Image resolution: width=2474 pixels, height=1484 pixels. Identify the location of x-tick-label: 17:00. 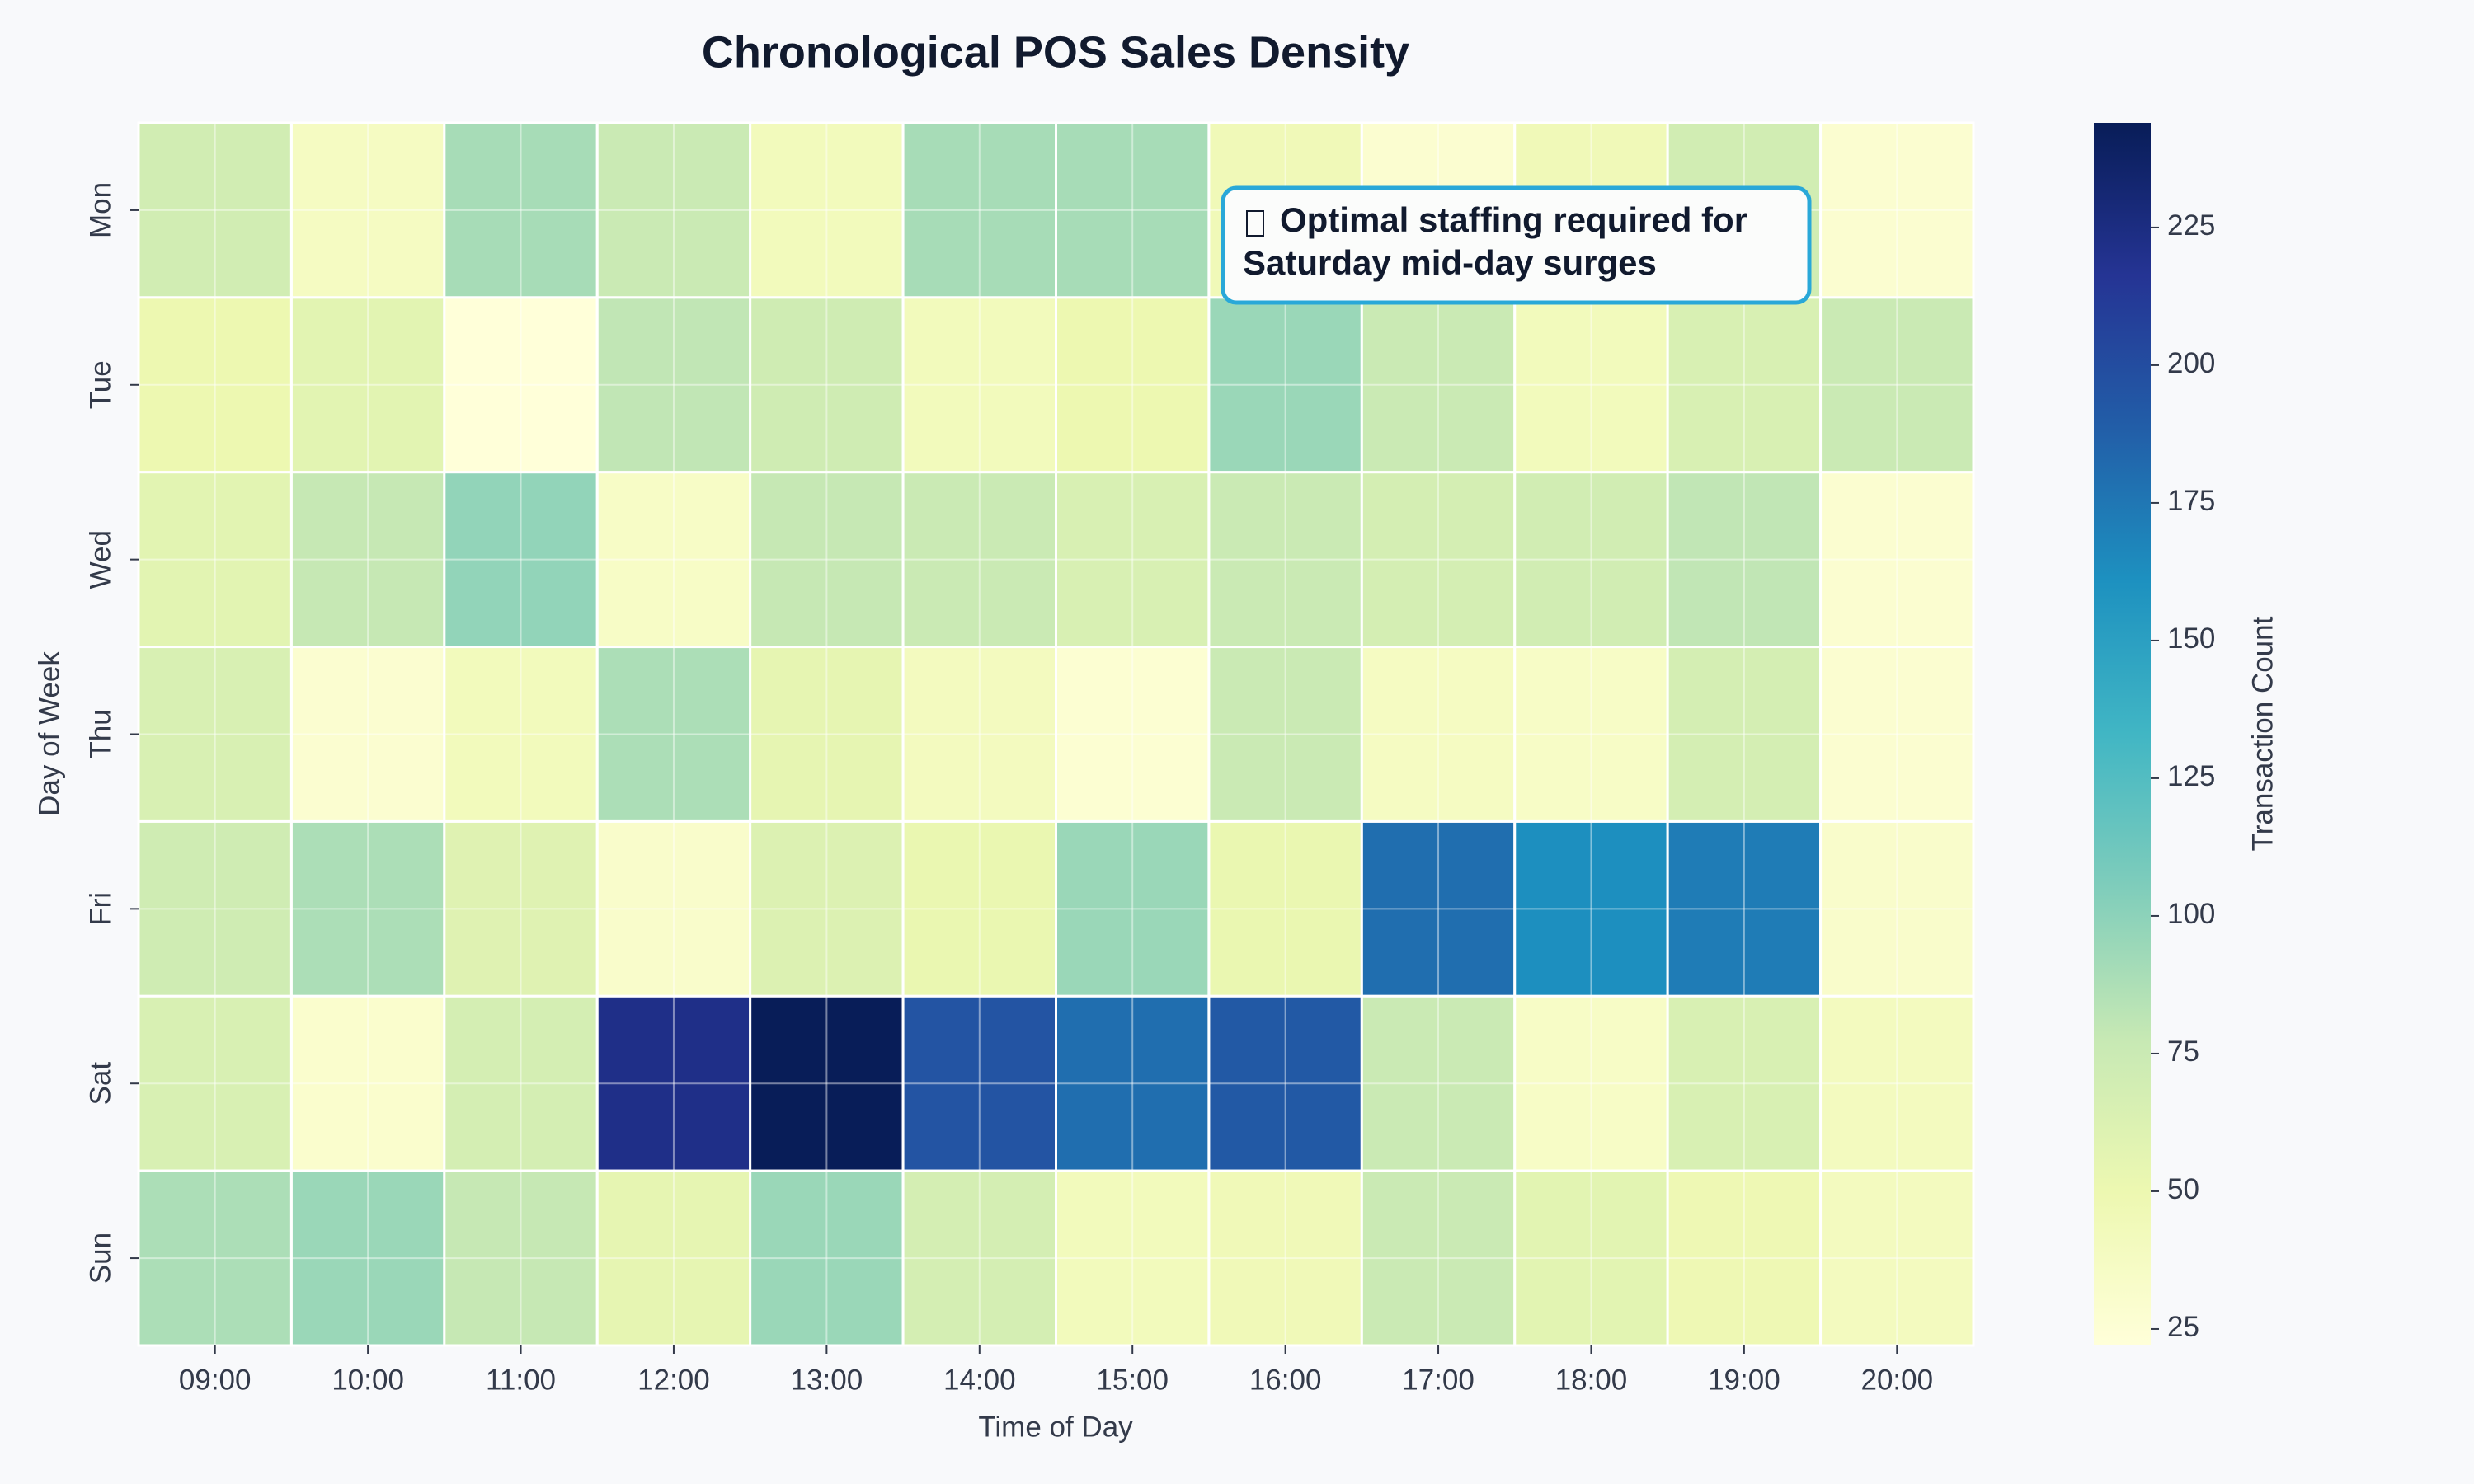
(1438, 1380).